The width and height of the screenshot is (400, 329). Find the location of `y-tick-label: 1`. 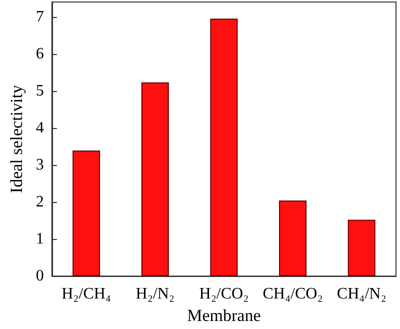

y-tick-label: 1 is located at coordinates (40, 239).